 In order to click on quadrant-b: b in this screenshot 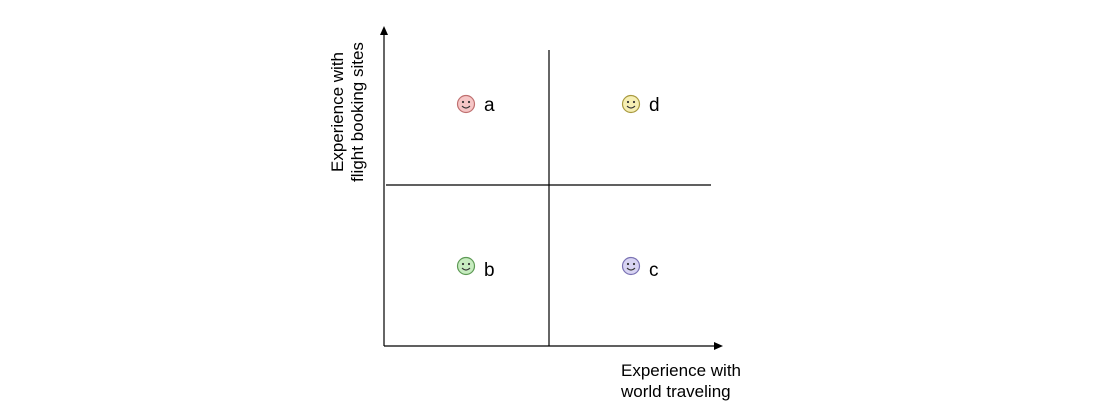, I will do `click(475, 268)`.